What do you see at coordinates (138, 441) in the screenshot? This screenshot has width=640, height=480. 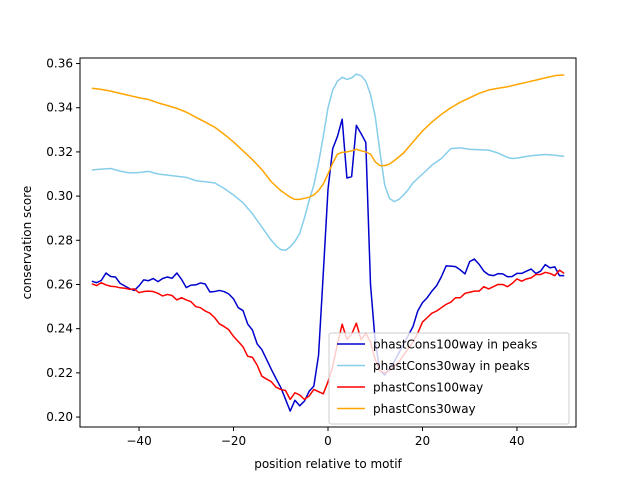 I see `x-tick-label: −40` at bounding box center [138, 441].